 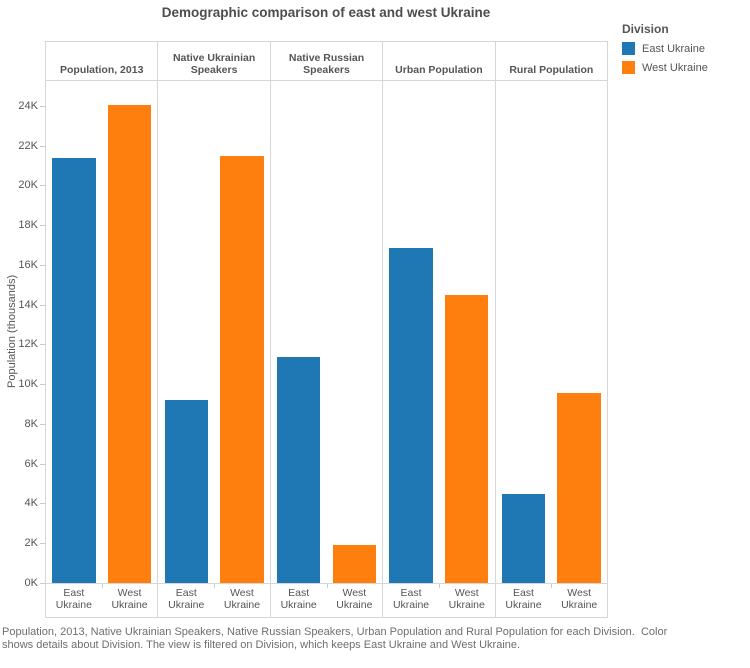 What do you see at coordinates (28, 264) in the screenshot?
I see `y-tick-label: 16K` at bounding box center [28, 264].